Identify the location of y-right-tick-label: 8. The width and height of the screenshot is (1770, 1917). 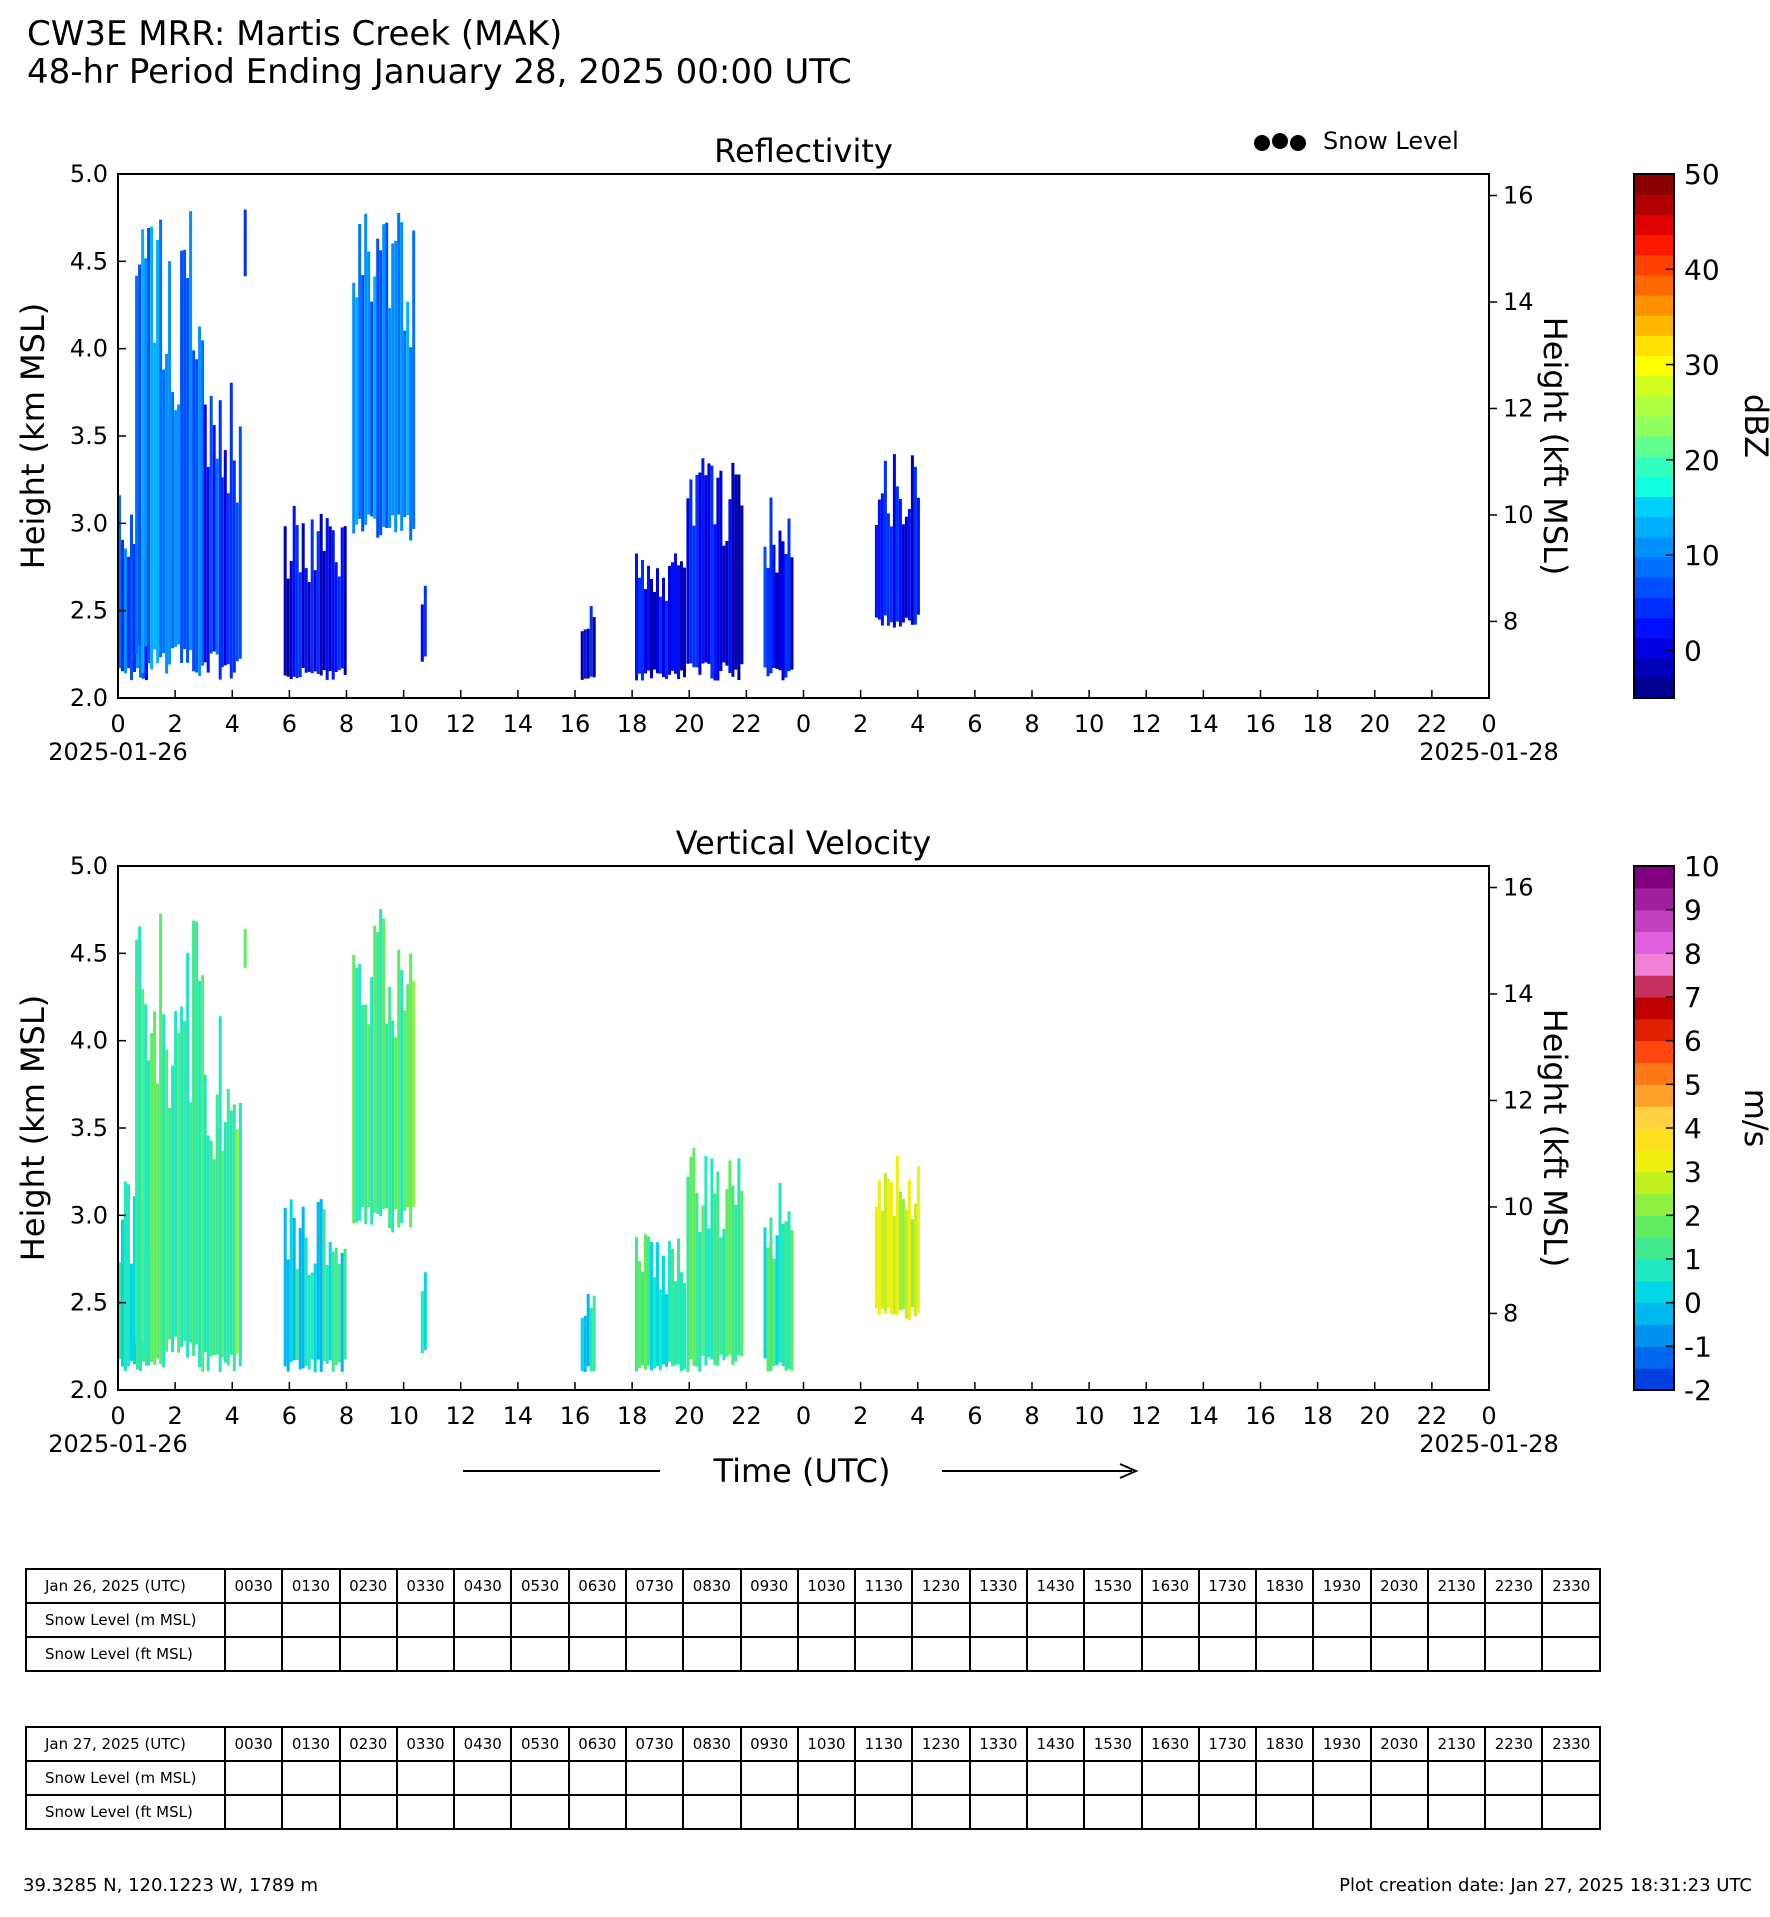
(1510, 1313).